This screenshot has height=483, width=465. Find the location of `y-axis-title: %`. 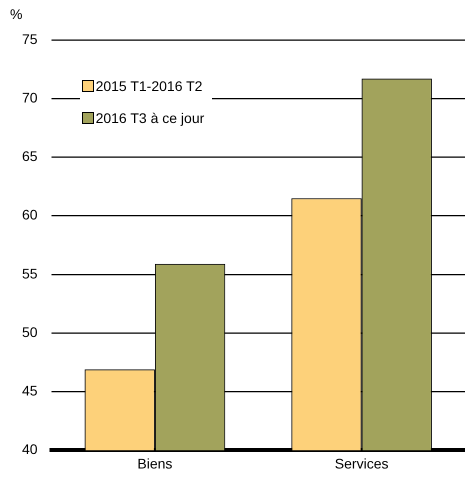

y-axis-title: % is located at coordinates (16, 14).